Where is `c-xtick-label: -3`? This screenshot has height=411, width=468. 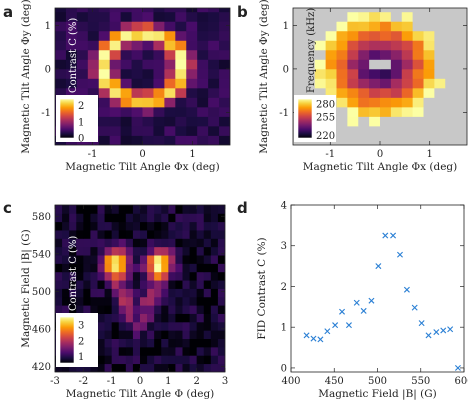 c-xtick-label: -3 is located at coordinates (55, 381).